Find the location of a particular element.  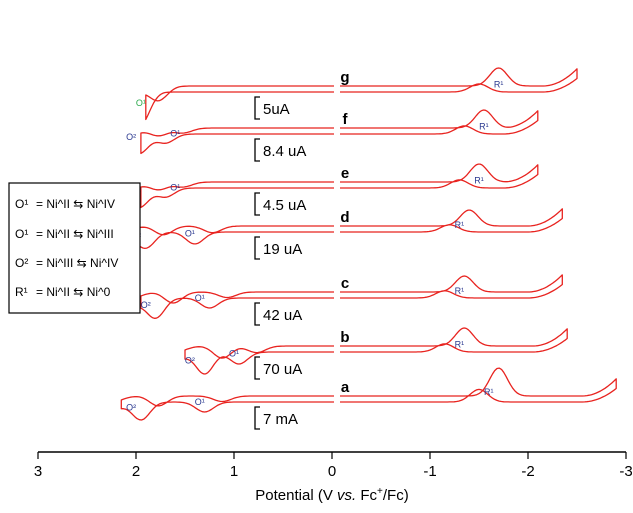

x-tick-label: 1 is located at coordinates (234, 471).